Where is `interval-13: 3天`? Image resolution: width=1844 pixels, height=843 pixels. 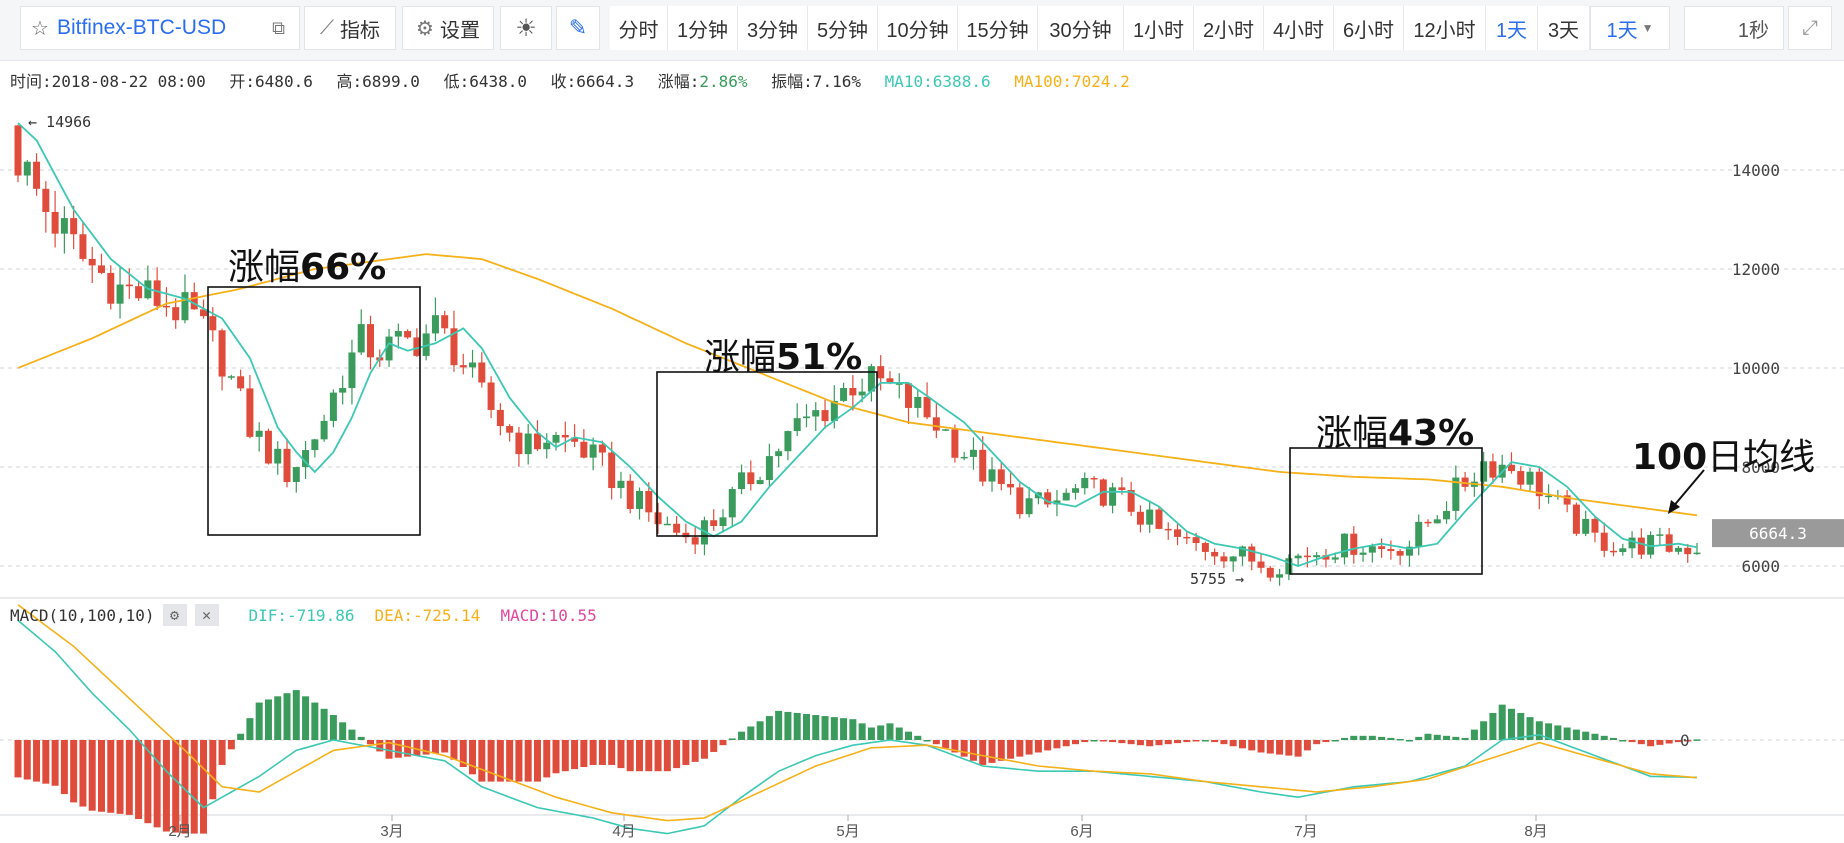 interval-13: 3天 is located at coordinates (1564, 28).